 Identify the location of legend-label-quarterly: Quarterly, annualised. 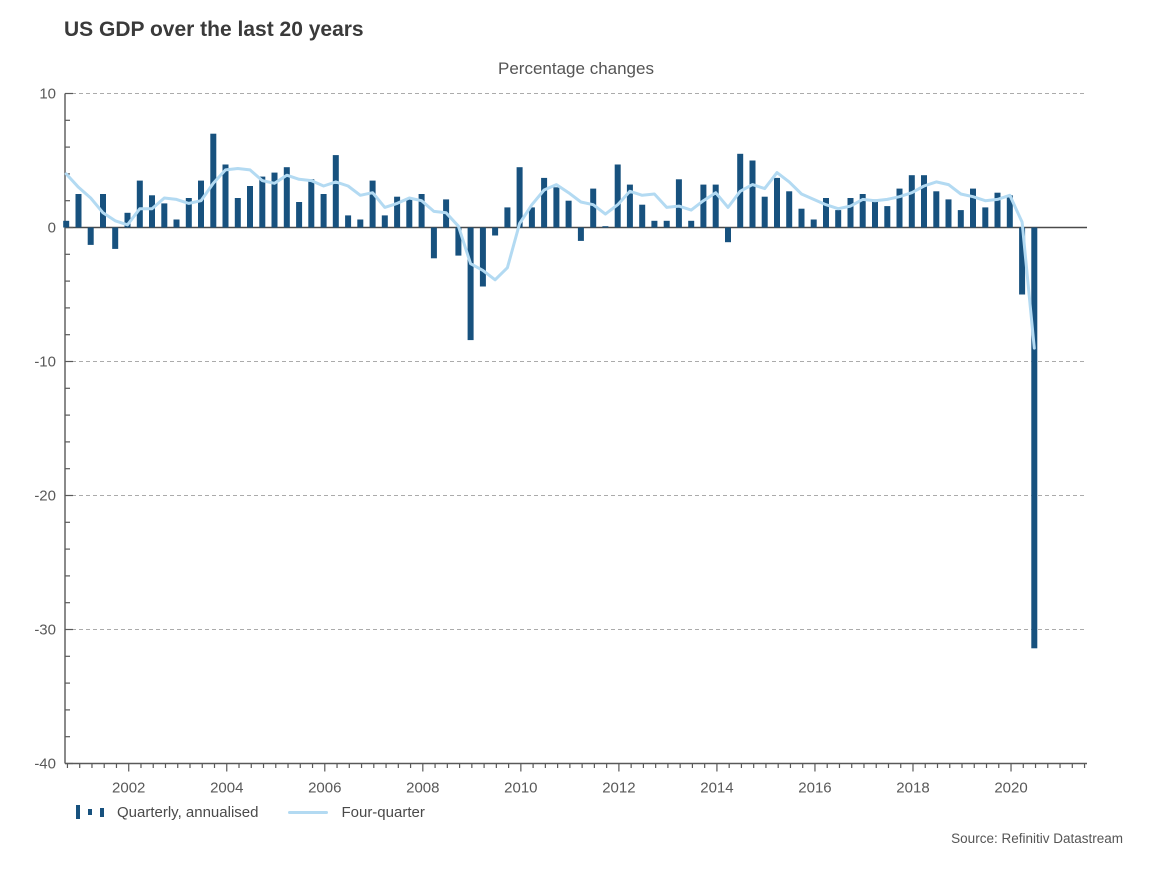
(188, 812).